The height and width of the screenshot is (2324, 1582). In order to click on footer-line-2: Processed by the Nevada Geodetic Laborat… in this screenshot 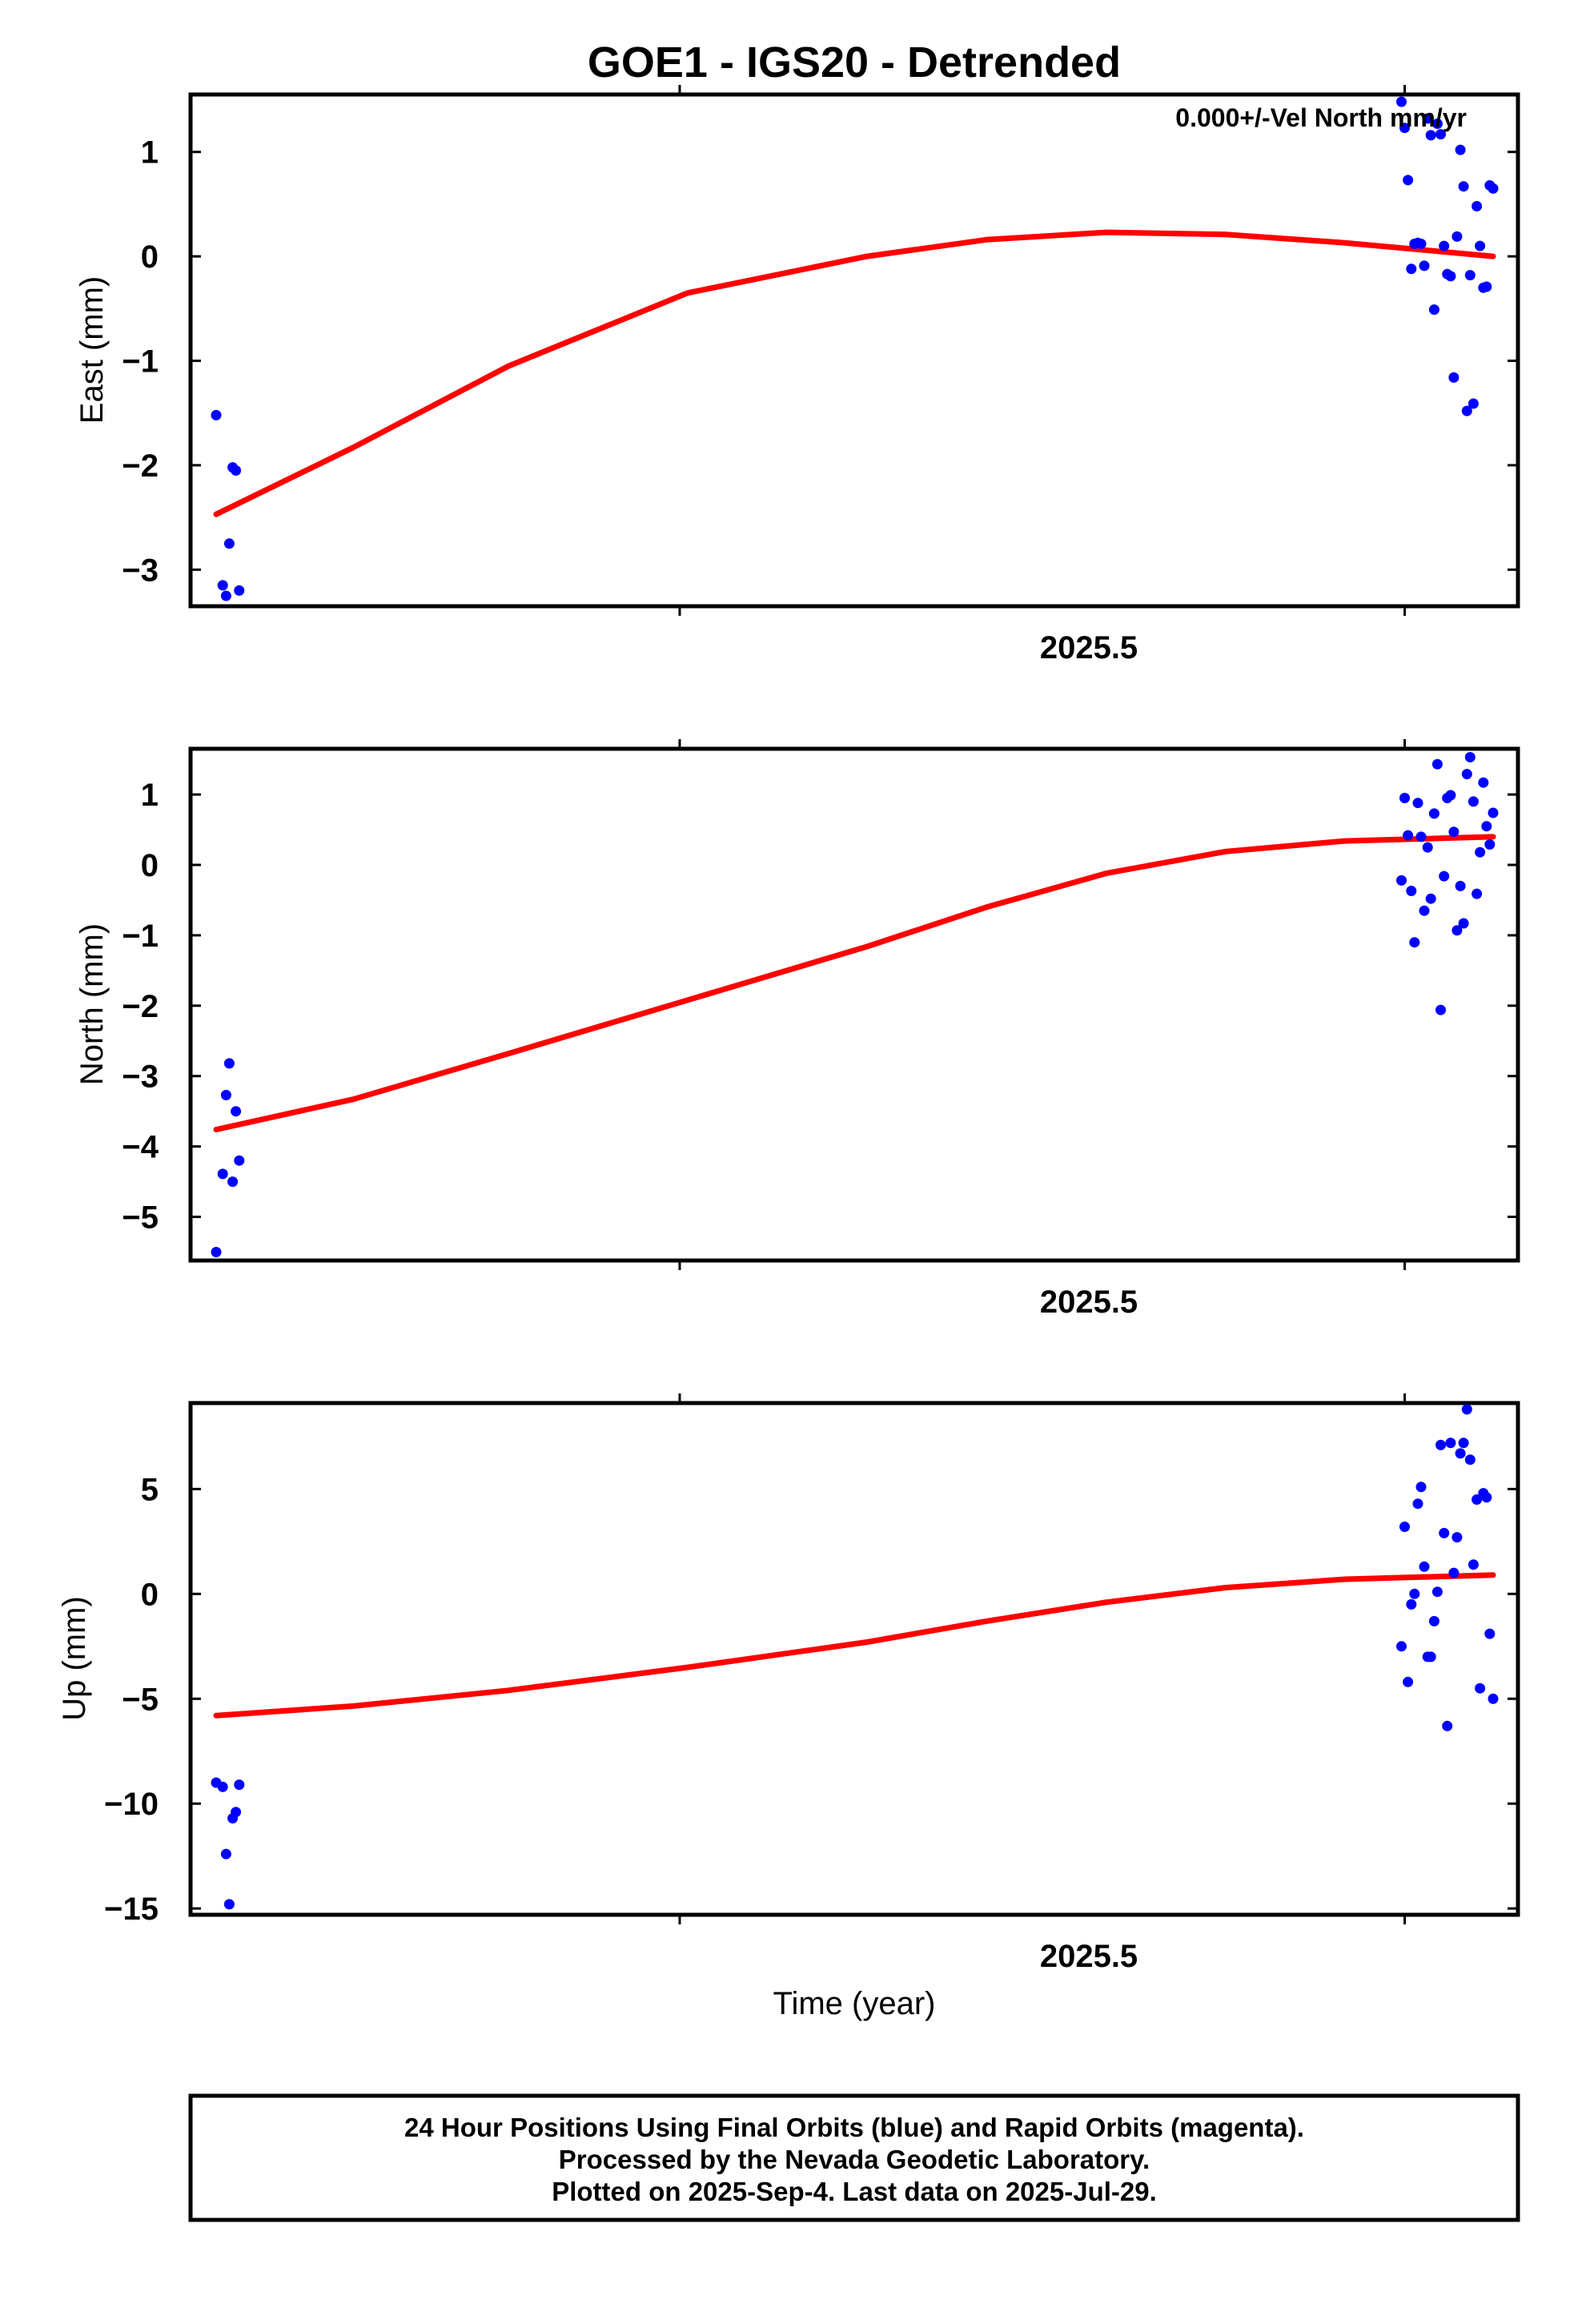, I will do `click(854, 2159)`.